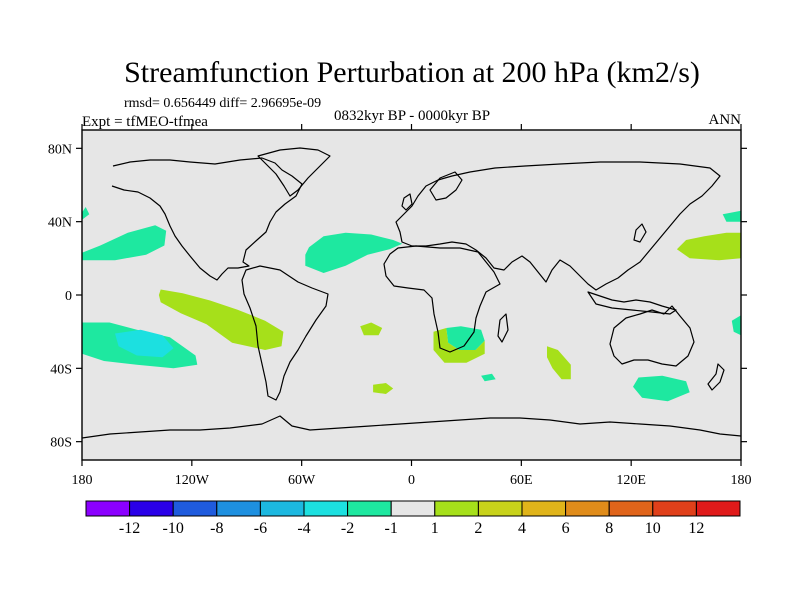 This screenshot has height=600, width=800. Describe the element at coordinates (221, 319) in the screenshot. I see `region-pos-pacific-eq` at that location.